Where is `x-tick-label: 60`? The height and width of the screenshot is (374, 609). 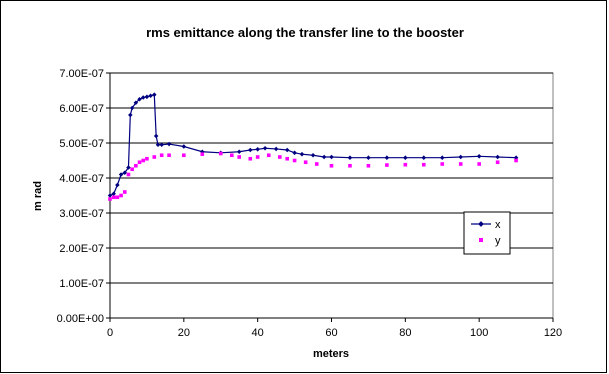 x-tick-label: 60 is located at coordinates (331, 333).